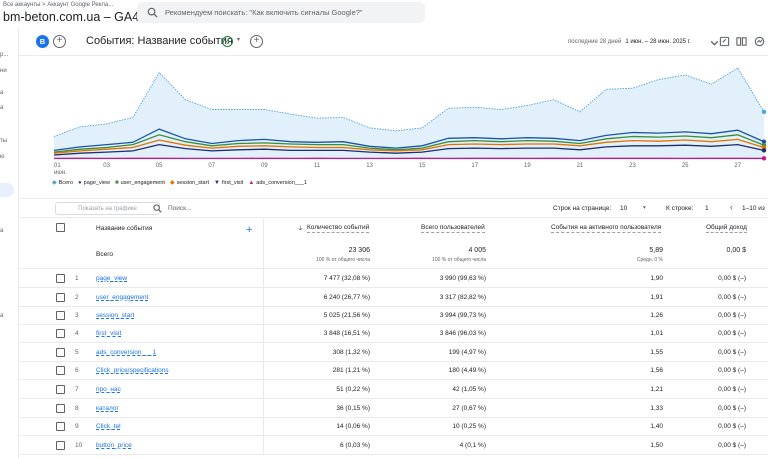  I want to click on rail-item: ю, so click(2, 157).